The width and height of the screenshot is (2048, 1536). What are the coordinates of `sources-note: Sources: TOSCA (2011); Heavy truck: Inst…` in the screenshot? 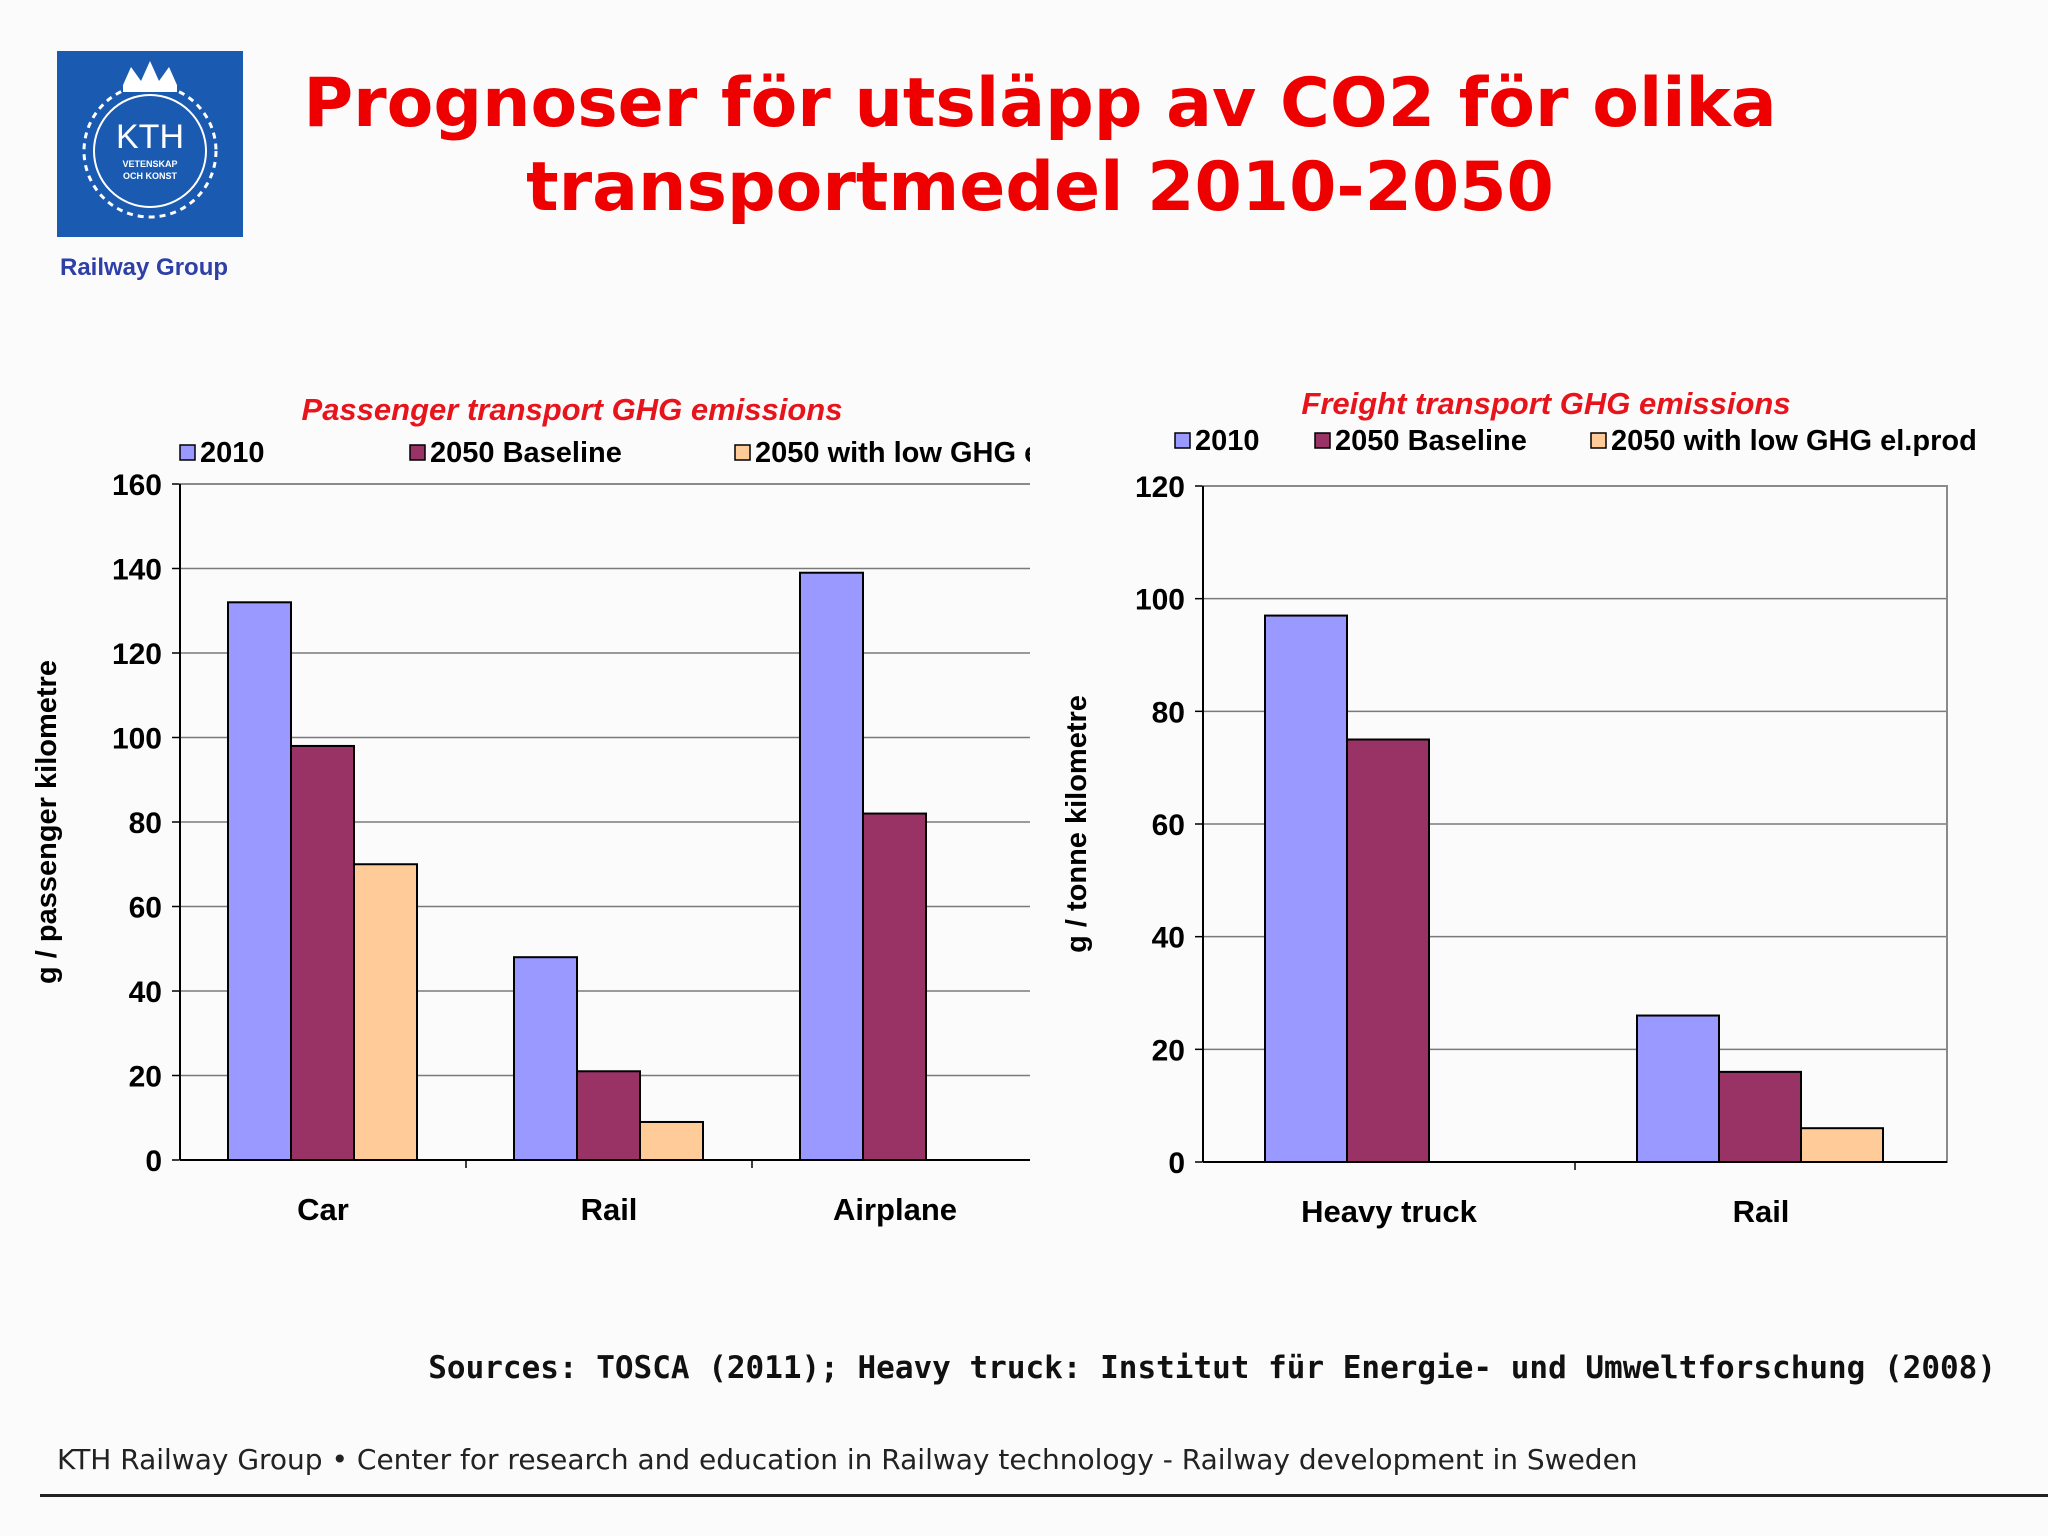 It's located at (1212, 1368).